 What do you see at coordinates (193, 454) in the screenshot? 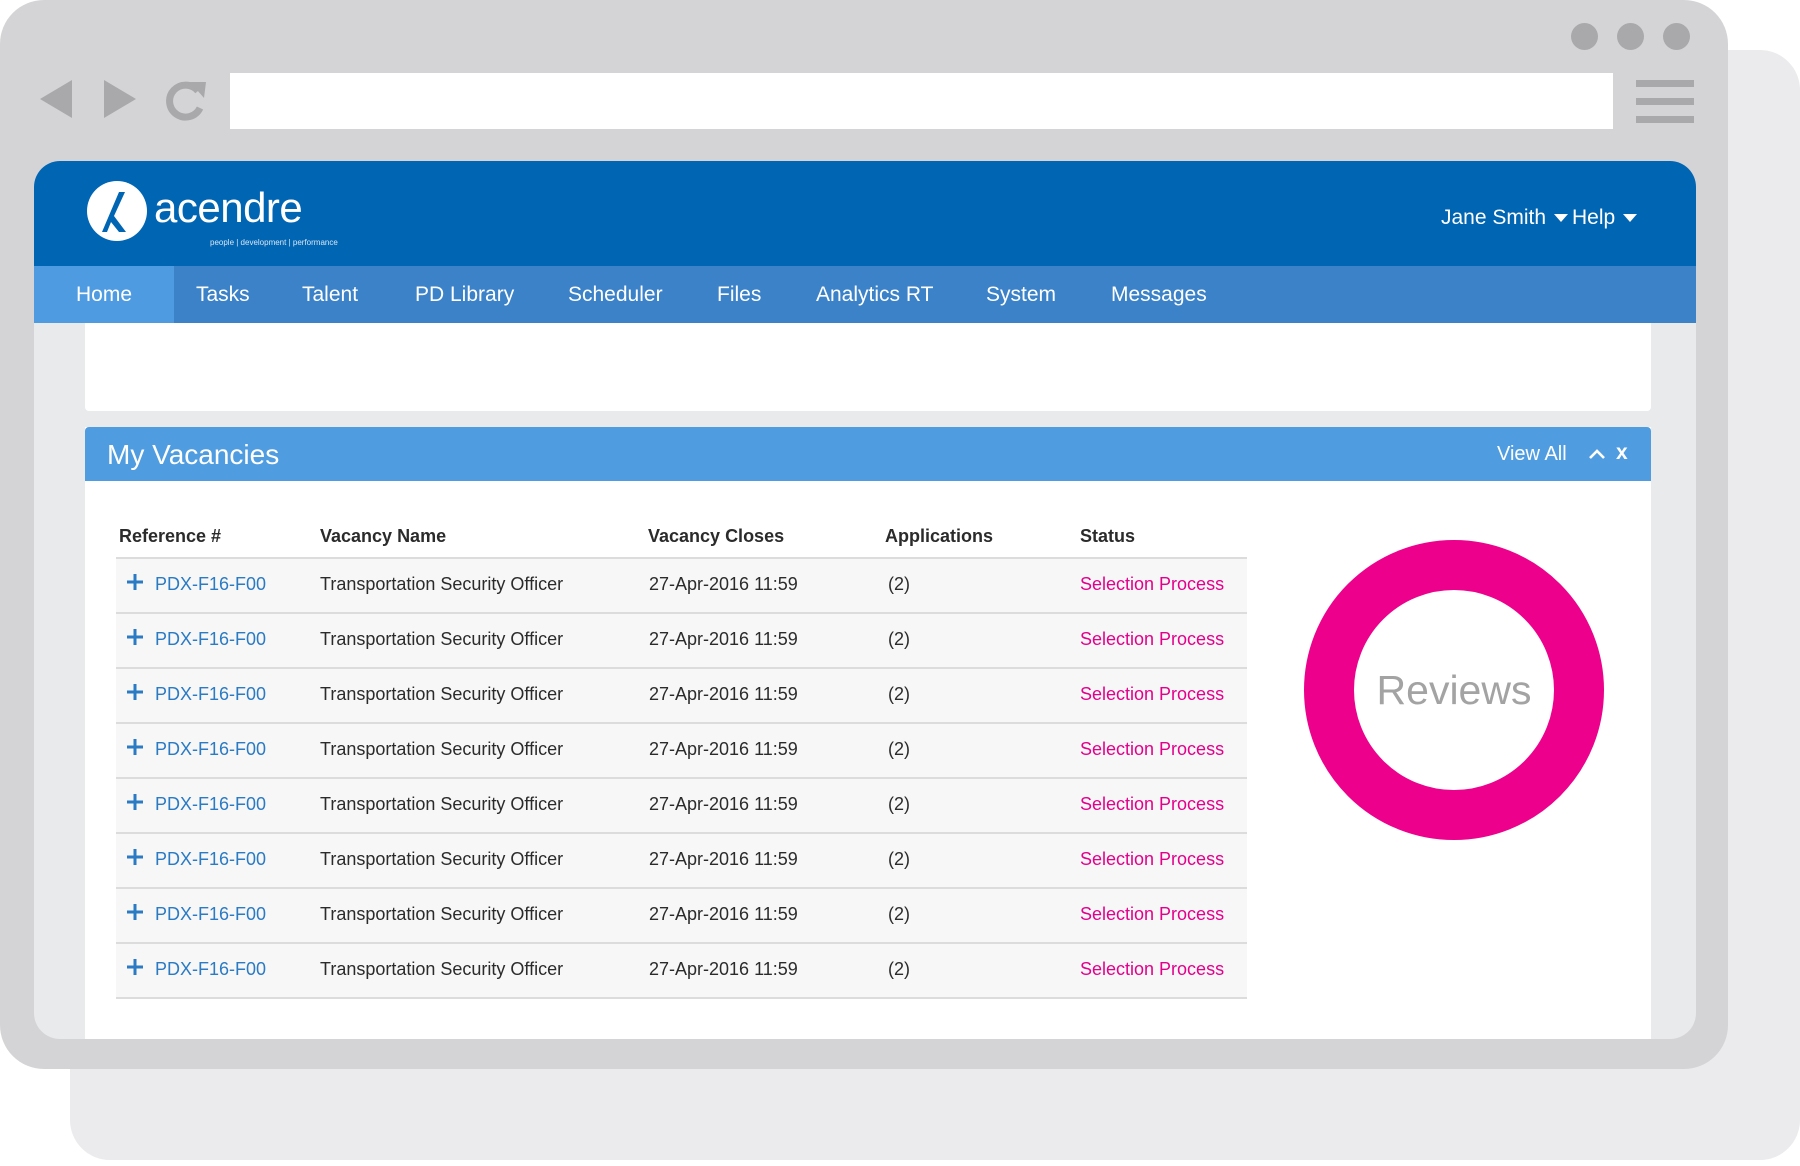
I see `panel-title: My Vacancies` at bounding box center [193, 454].